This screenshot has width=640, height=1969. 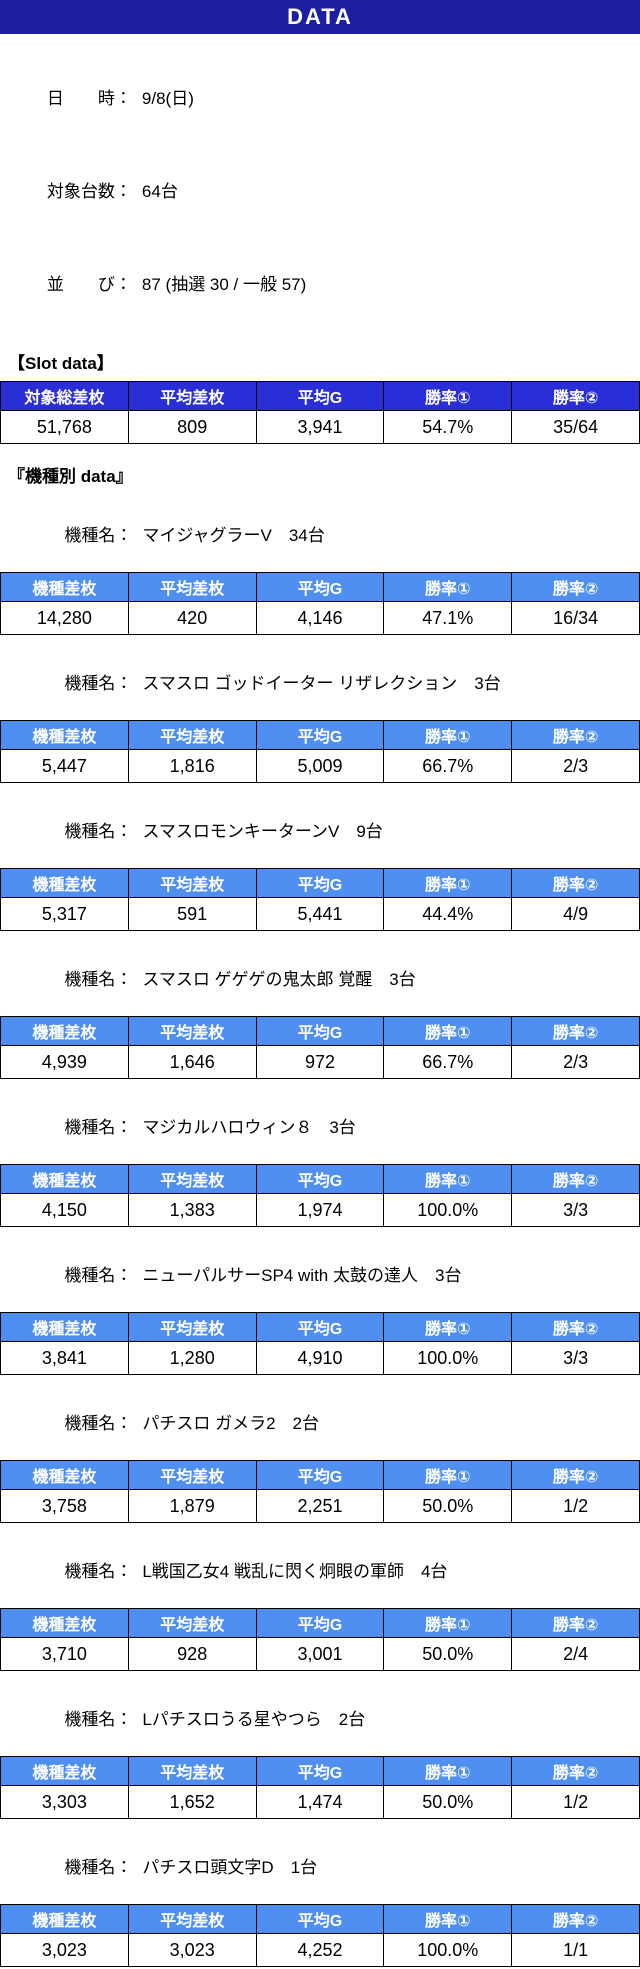 I want to click on summary-total-diff: 51,768, so click(x=64, y=427).